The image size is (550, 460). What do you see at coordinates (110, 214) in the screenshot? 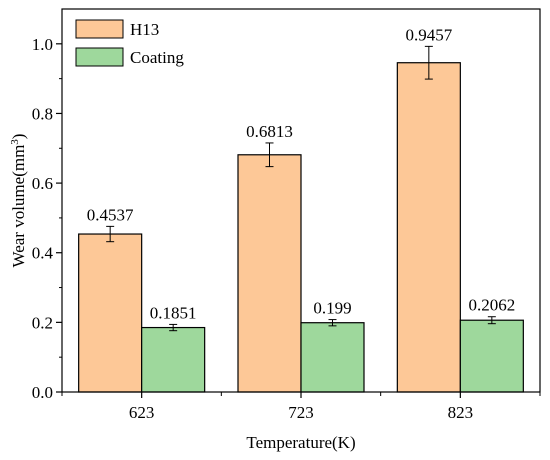
I see `data-label-h13-623: 0.4537` at bounding box center [110, 214].